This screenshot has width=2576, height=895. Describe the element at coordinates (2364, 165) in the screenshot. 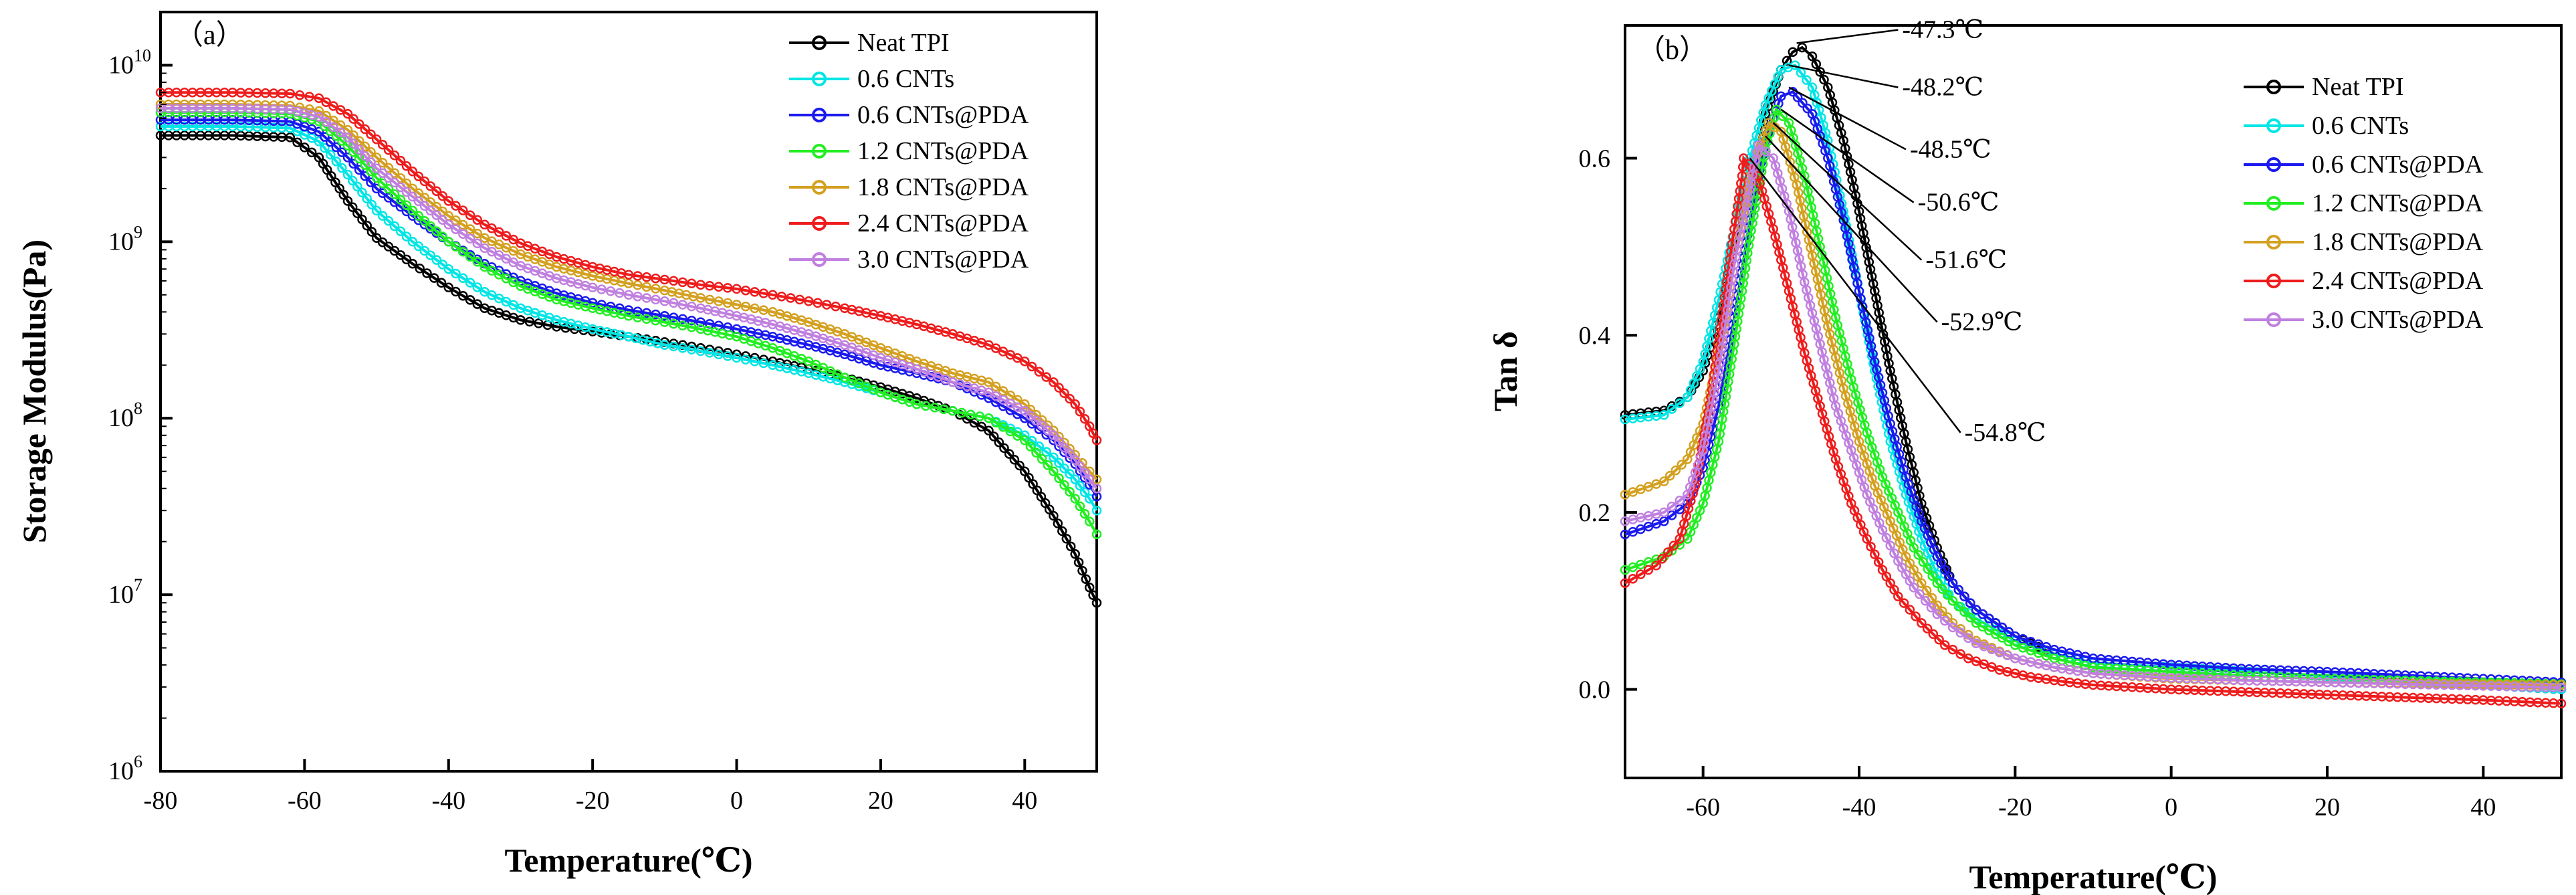

I see `legend-item-b: 0.6 CNTs@PDA` at that location.